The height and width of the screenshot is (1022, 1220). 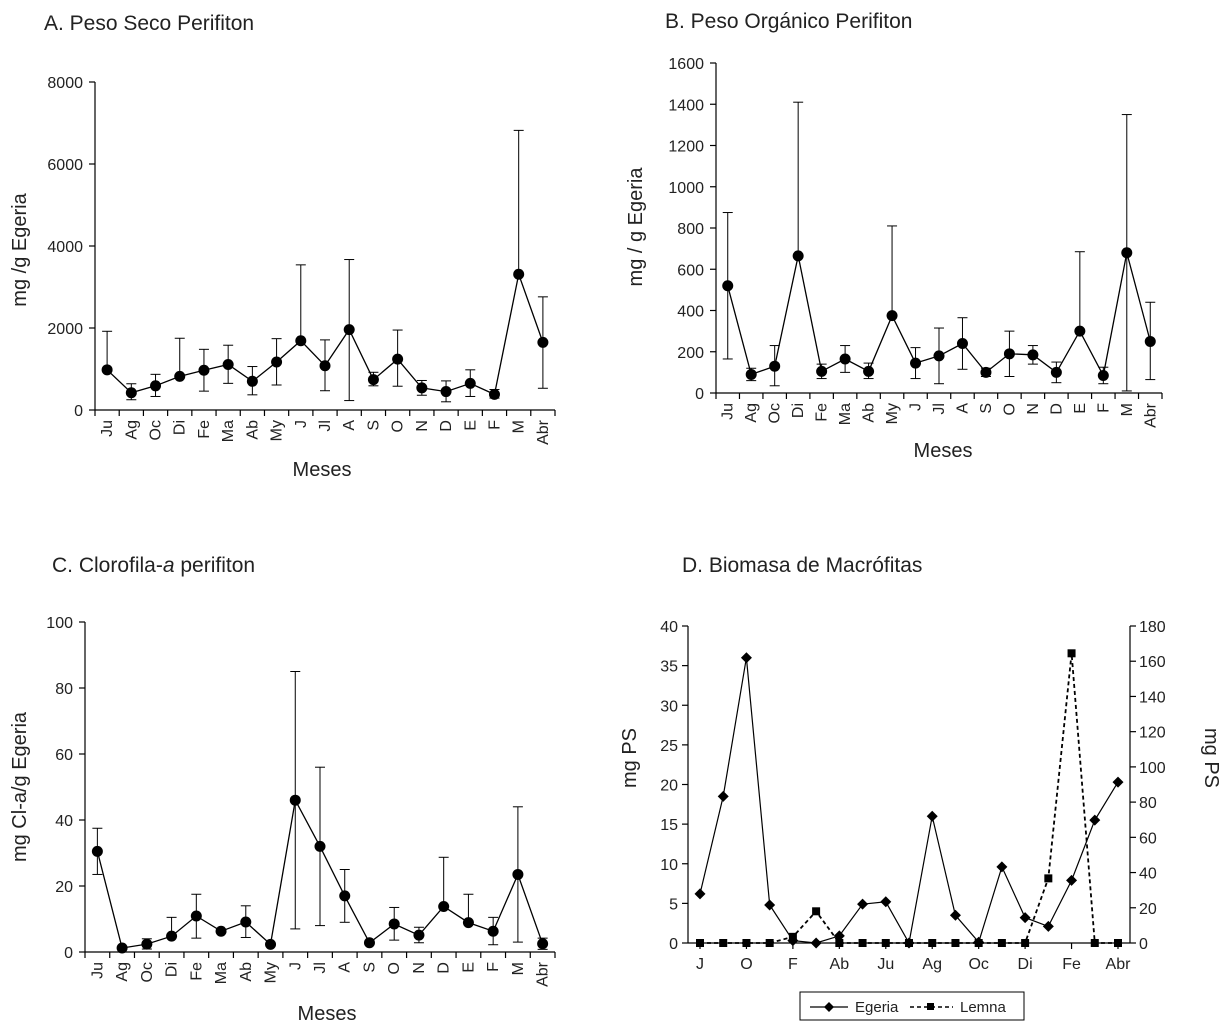 I want to click on panel-d-left-tick-label: 35, so click(x=669, y=667).